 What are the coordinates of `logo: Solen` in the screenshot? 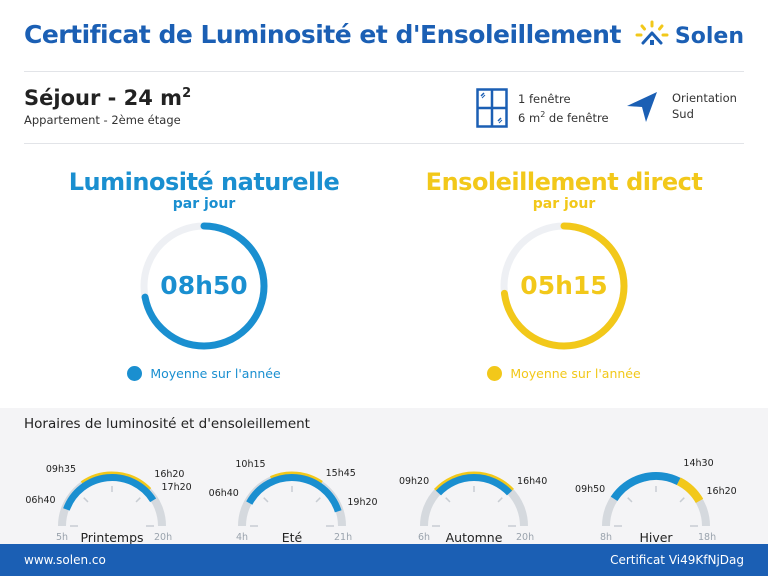 It's located at (689, 36).